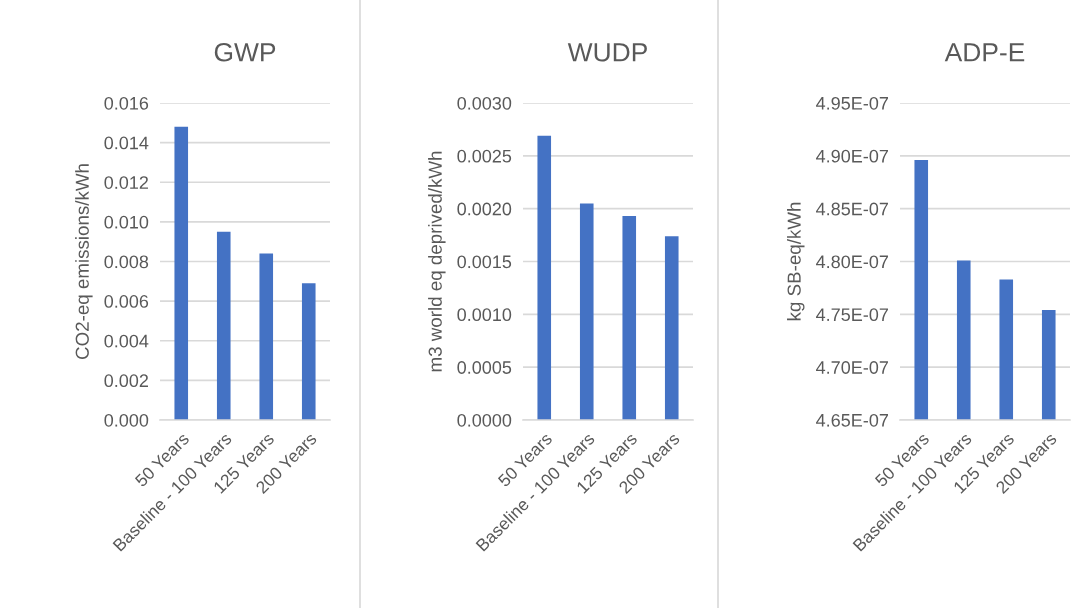  I want to click on y-tick-label: 0.008, so click(126, 262).